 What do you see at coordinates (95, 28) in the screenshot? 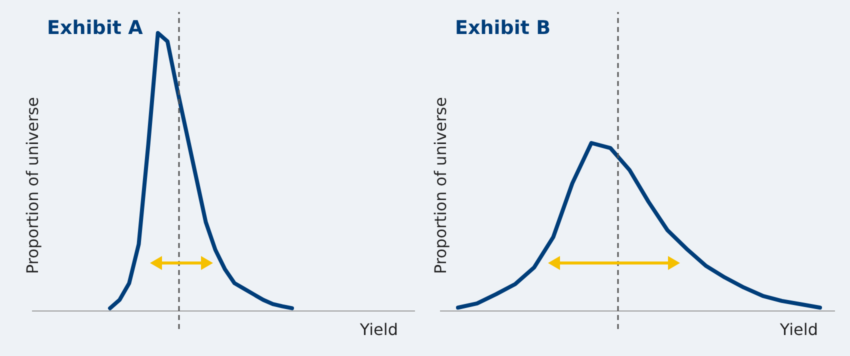
I see `chart-title: Exhibit A` at bounding box center [95, 28].